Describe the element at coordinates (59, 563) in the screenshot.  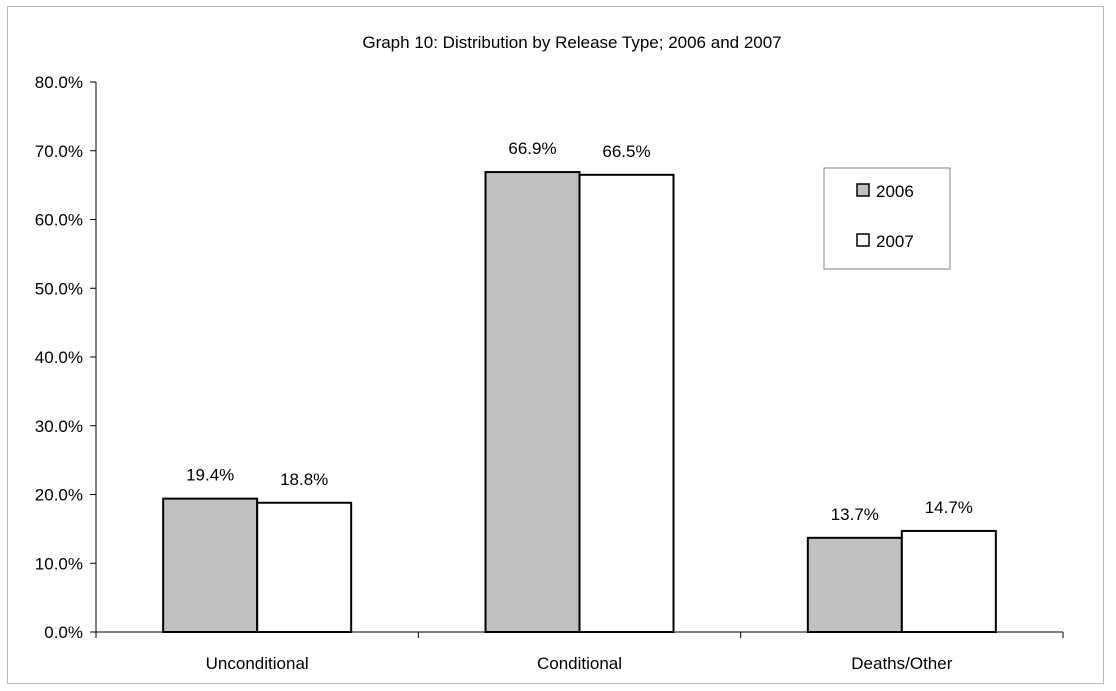
I see `y-tick-label: 10.0%` at that location.